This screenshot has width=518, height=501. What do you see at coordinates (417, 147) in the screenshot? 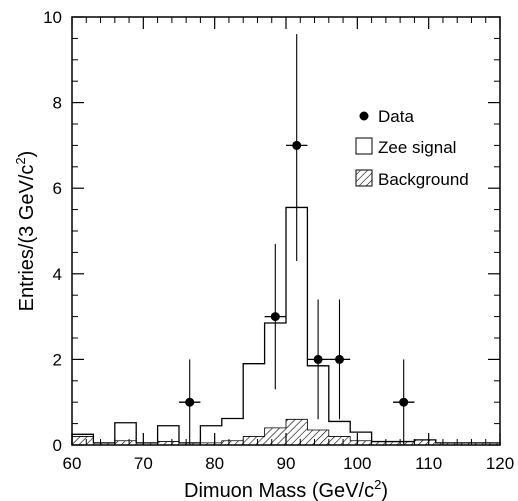
I see `legend-signal-label: Zee signal` at bounding box center [417, 147].